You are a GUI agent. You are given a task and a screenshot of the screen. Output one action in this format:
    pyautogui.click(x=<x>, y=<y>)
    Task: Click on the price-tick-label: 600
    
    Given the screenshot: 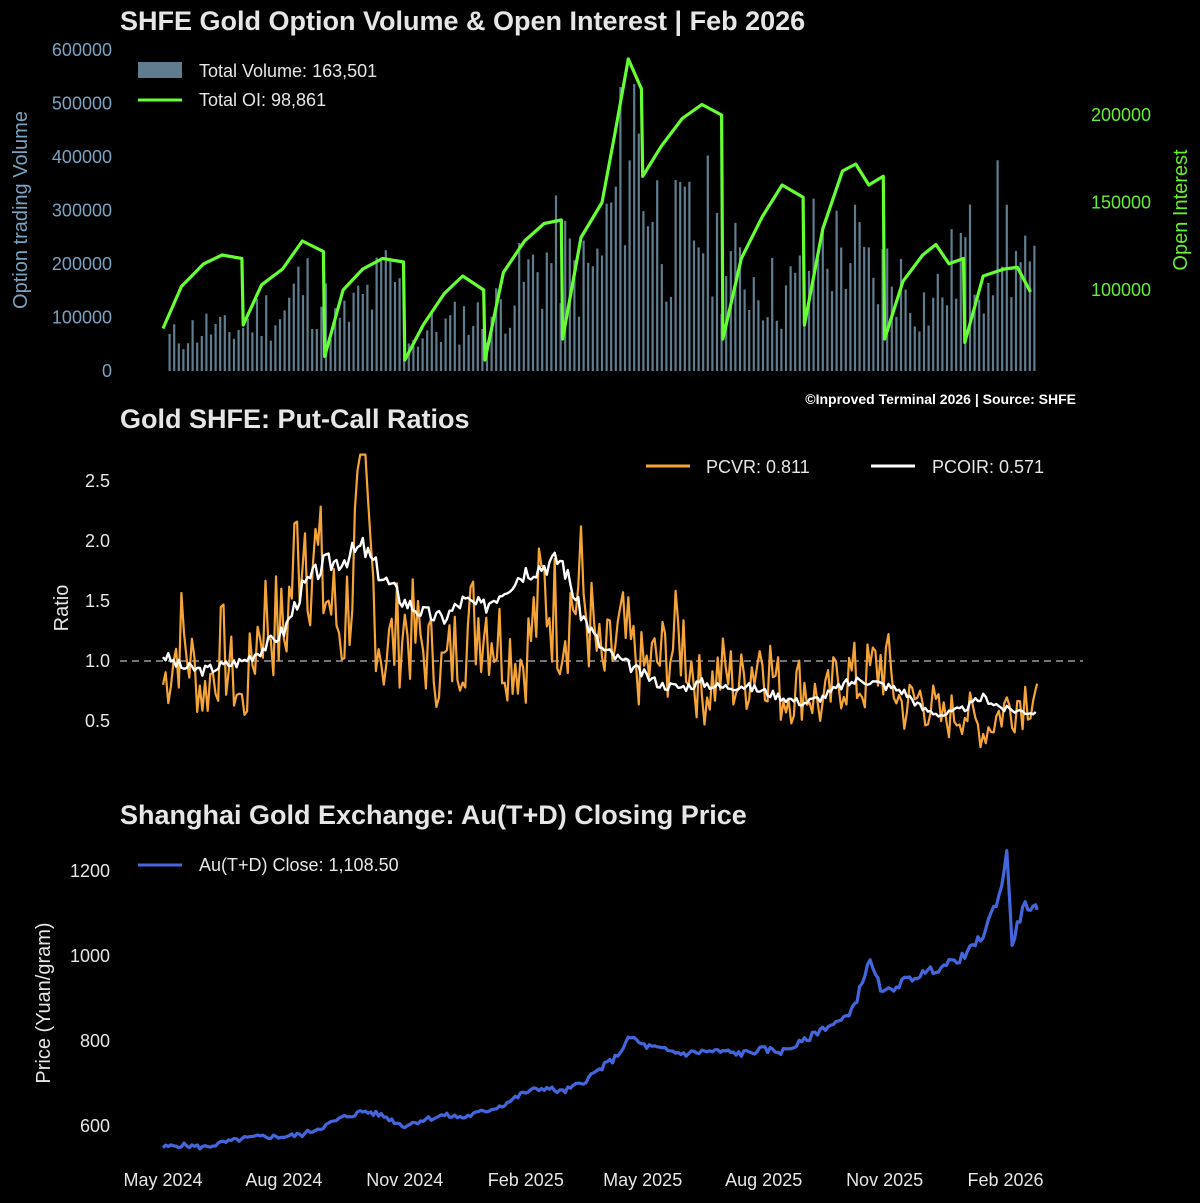 What is the action you would take?
    pyautogui.click(x=95, y=1126)
    